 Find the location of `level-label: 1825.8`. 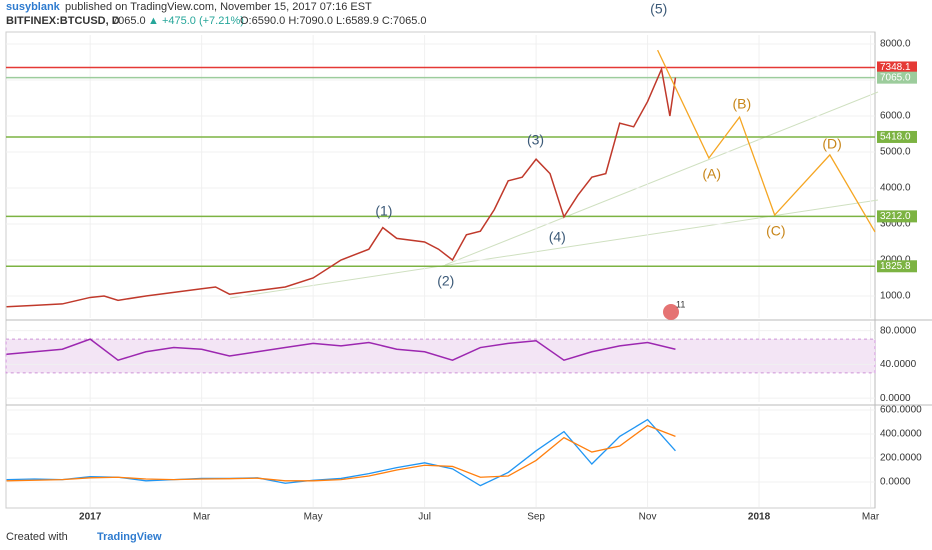

level-label: 1825.8 is located at coordinates (895, 266).